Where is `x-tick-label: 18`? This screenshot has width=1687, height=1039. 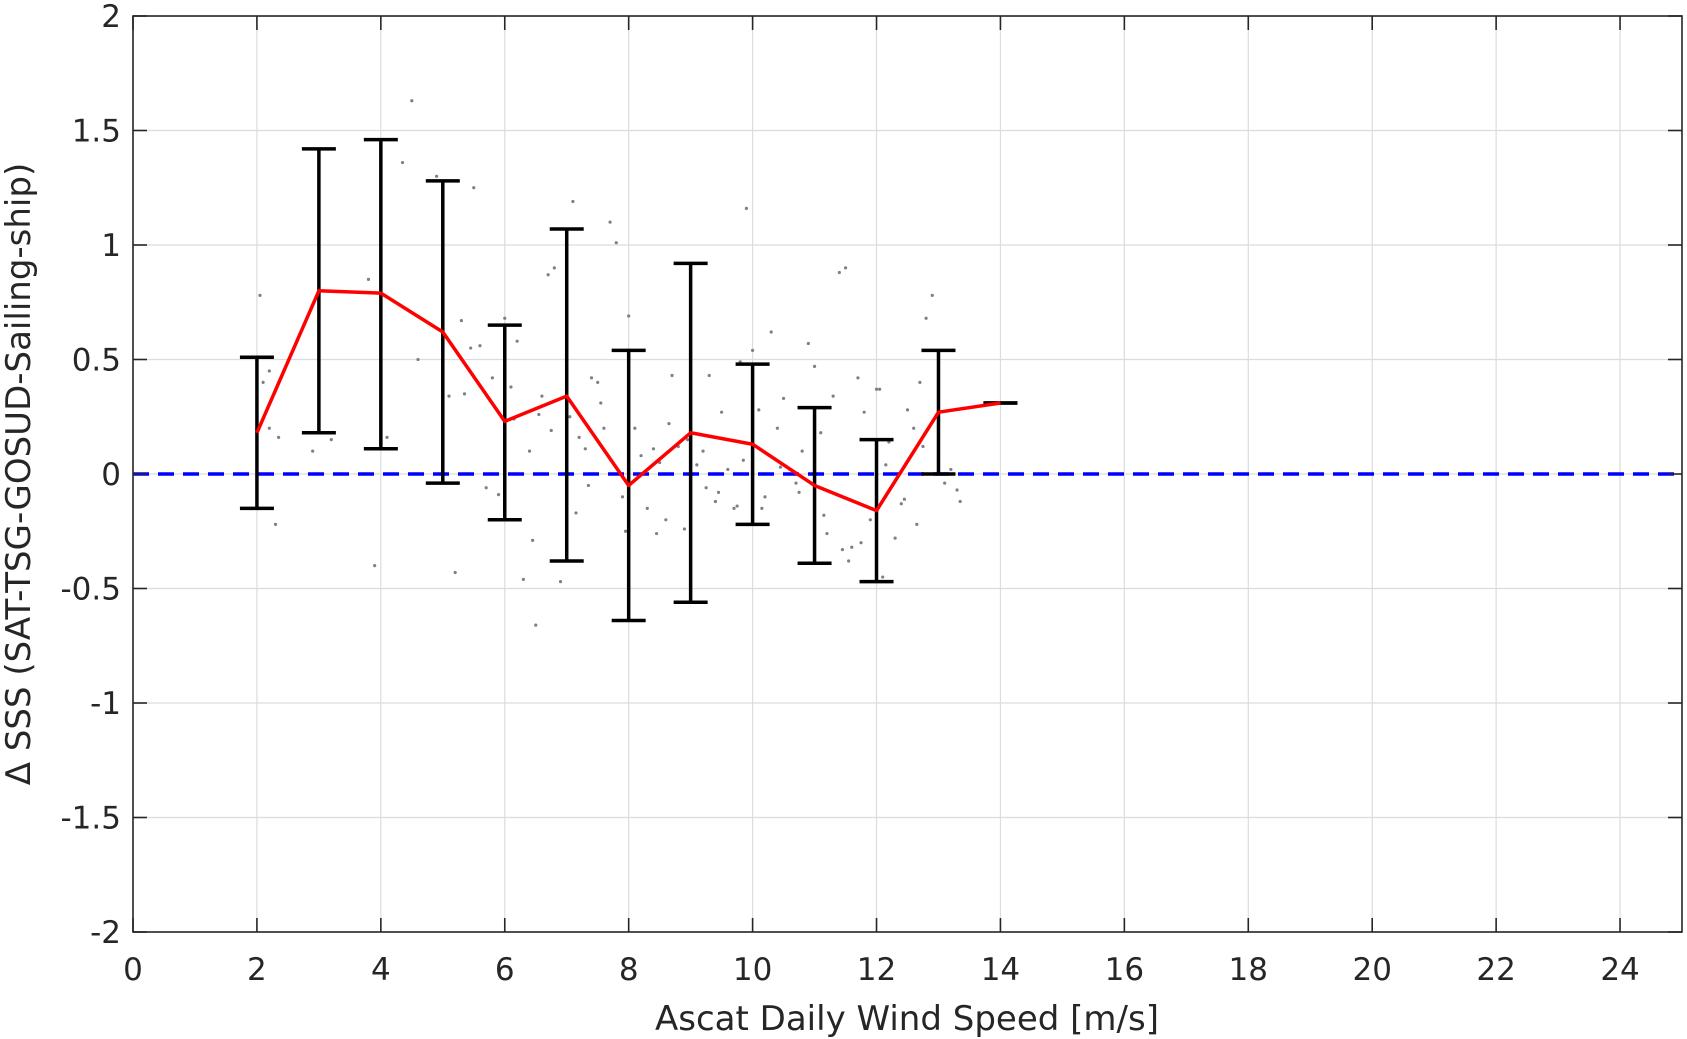 x-tick-label: 18 is located at coordinates (1248, 970).